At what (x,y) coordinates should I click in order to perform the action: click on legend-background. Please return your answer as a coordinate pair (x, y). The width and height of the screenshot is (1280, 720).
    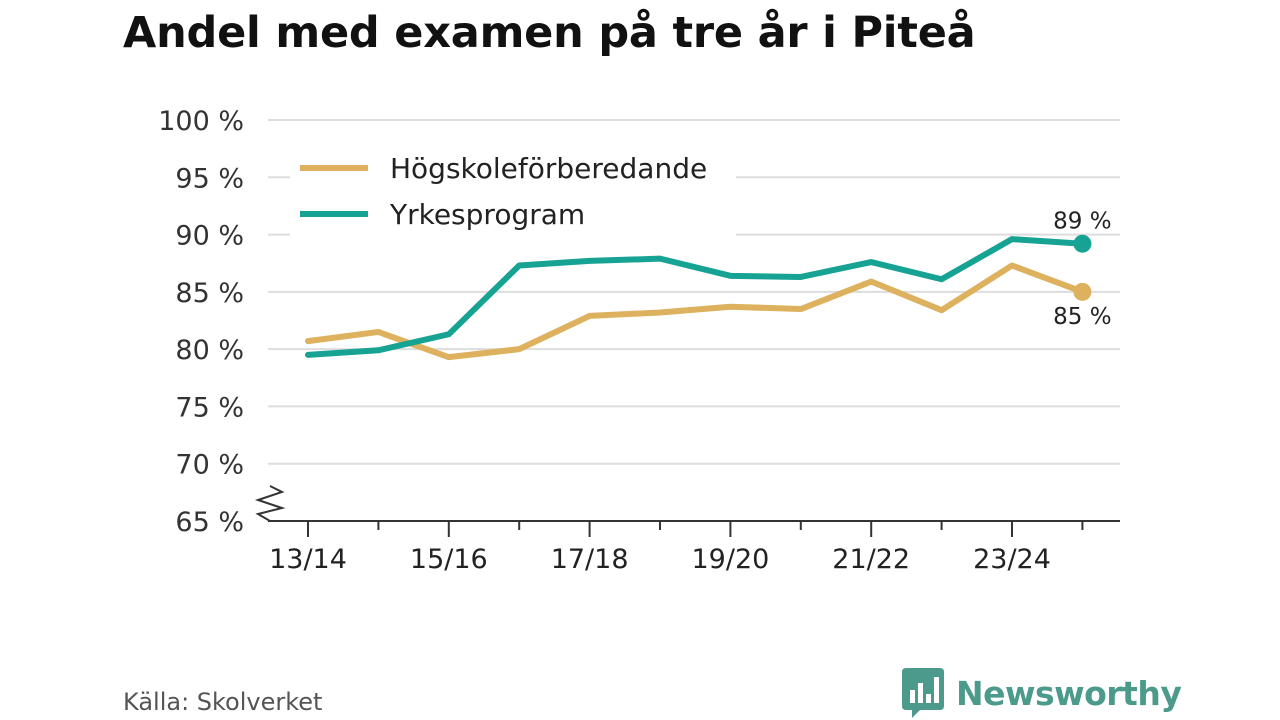
    Looking at the image, I should click on (513, 190).